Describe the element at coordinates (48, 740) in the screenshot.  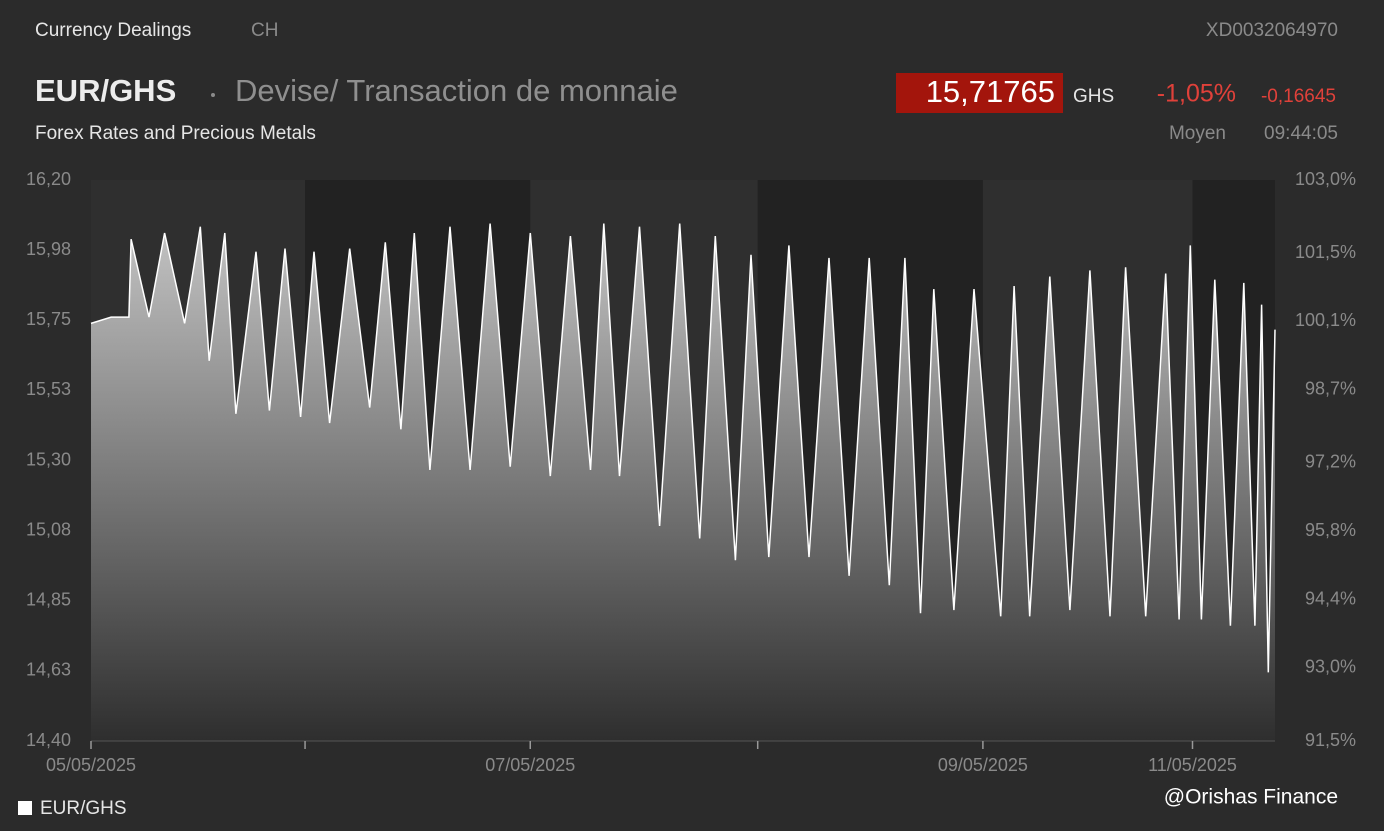
I see `y-tick-label: 14,40` at that location.